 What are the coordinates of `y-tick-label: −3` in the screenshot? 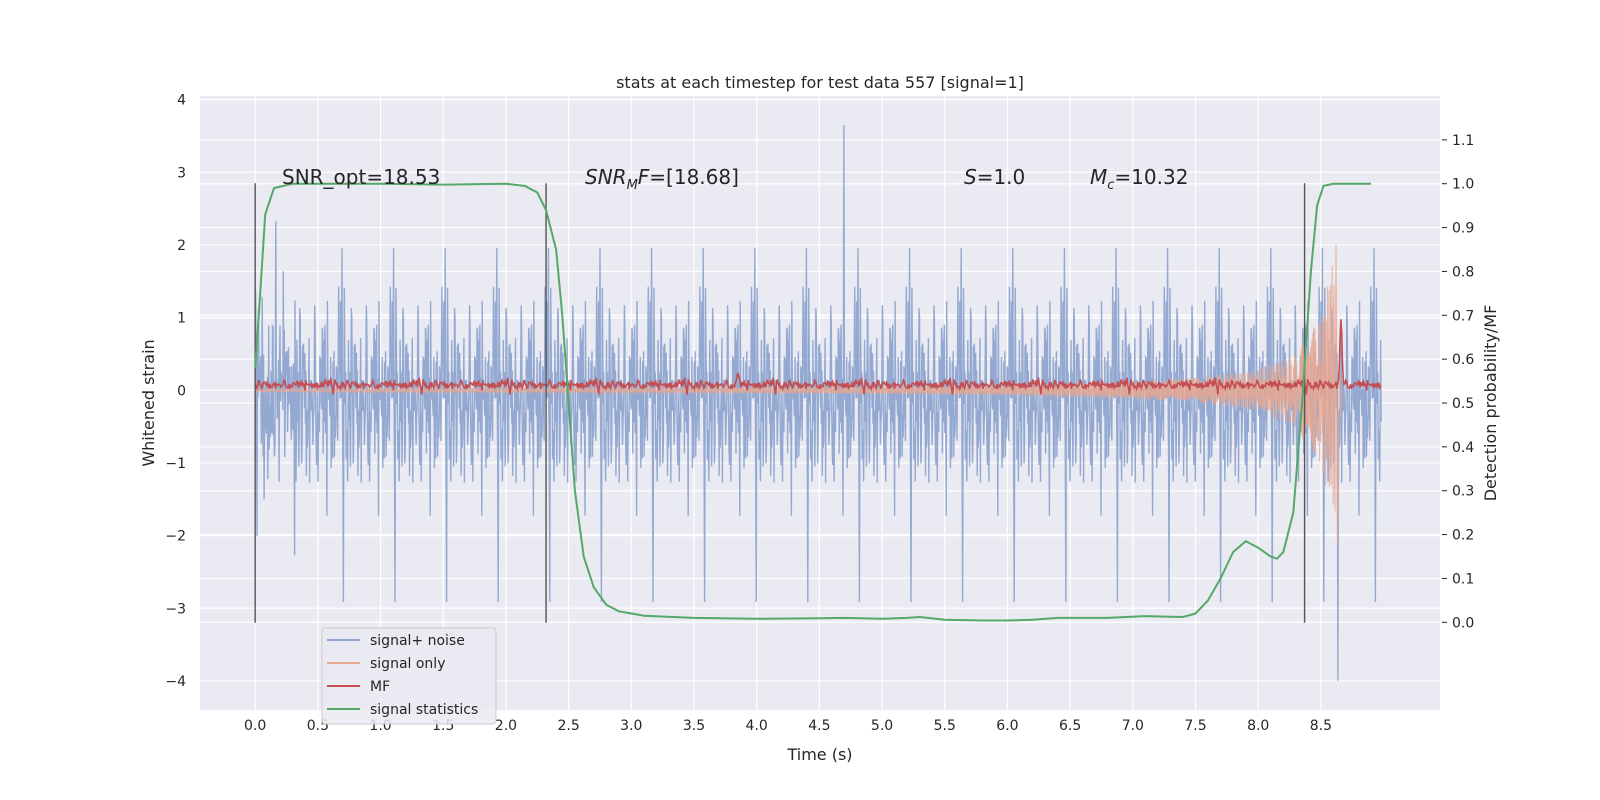 It's located at (175, 609).